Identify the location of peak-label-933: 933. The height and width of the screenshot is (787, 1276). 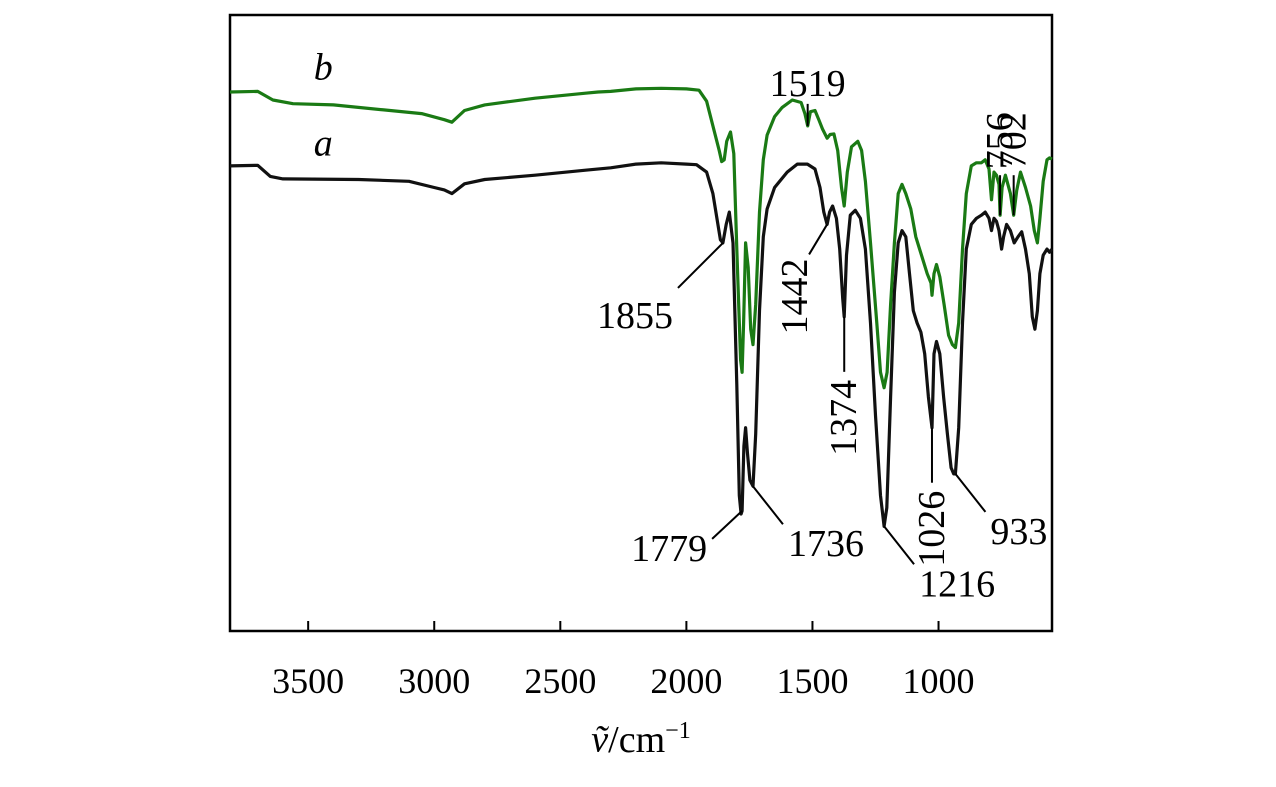
(1018, 532).